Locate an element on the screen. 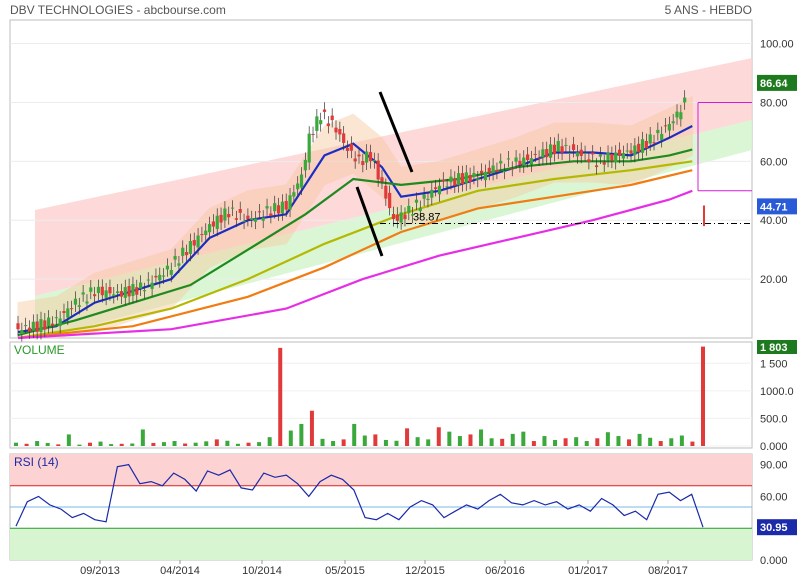  volume-title: VOLUME is located at coordinates (39, 350).